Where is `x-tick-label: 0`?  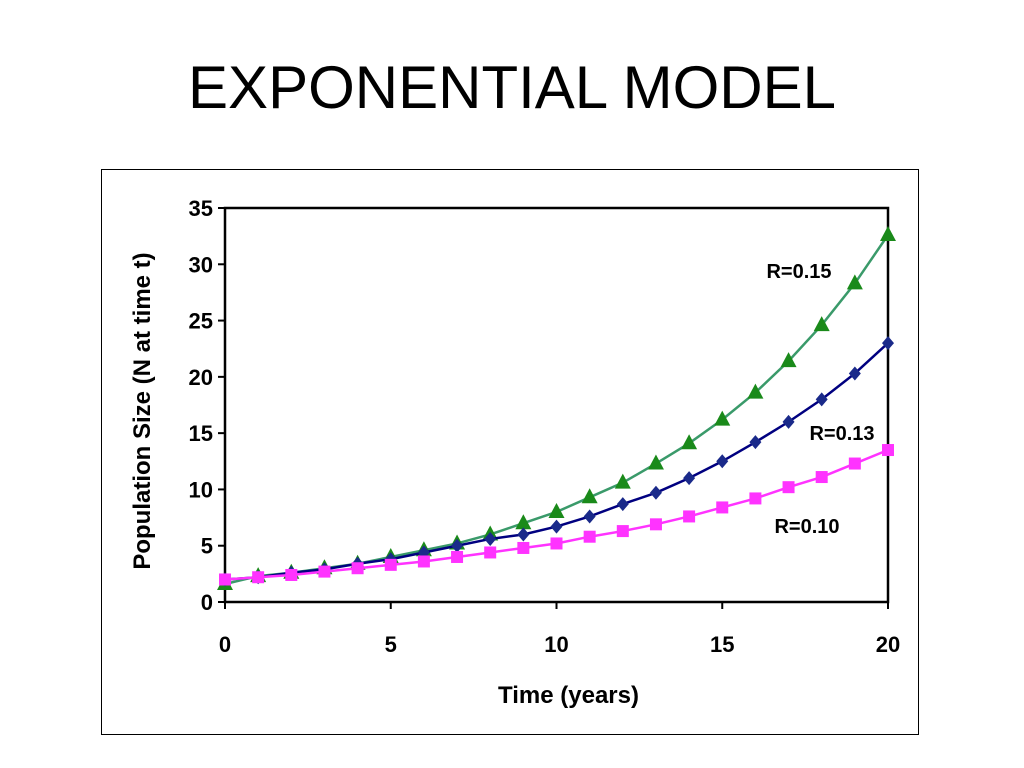
x-tick-label: 0 is located at coordinates (225, 644).